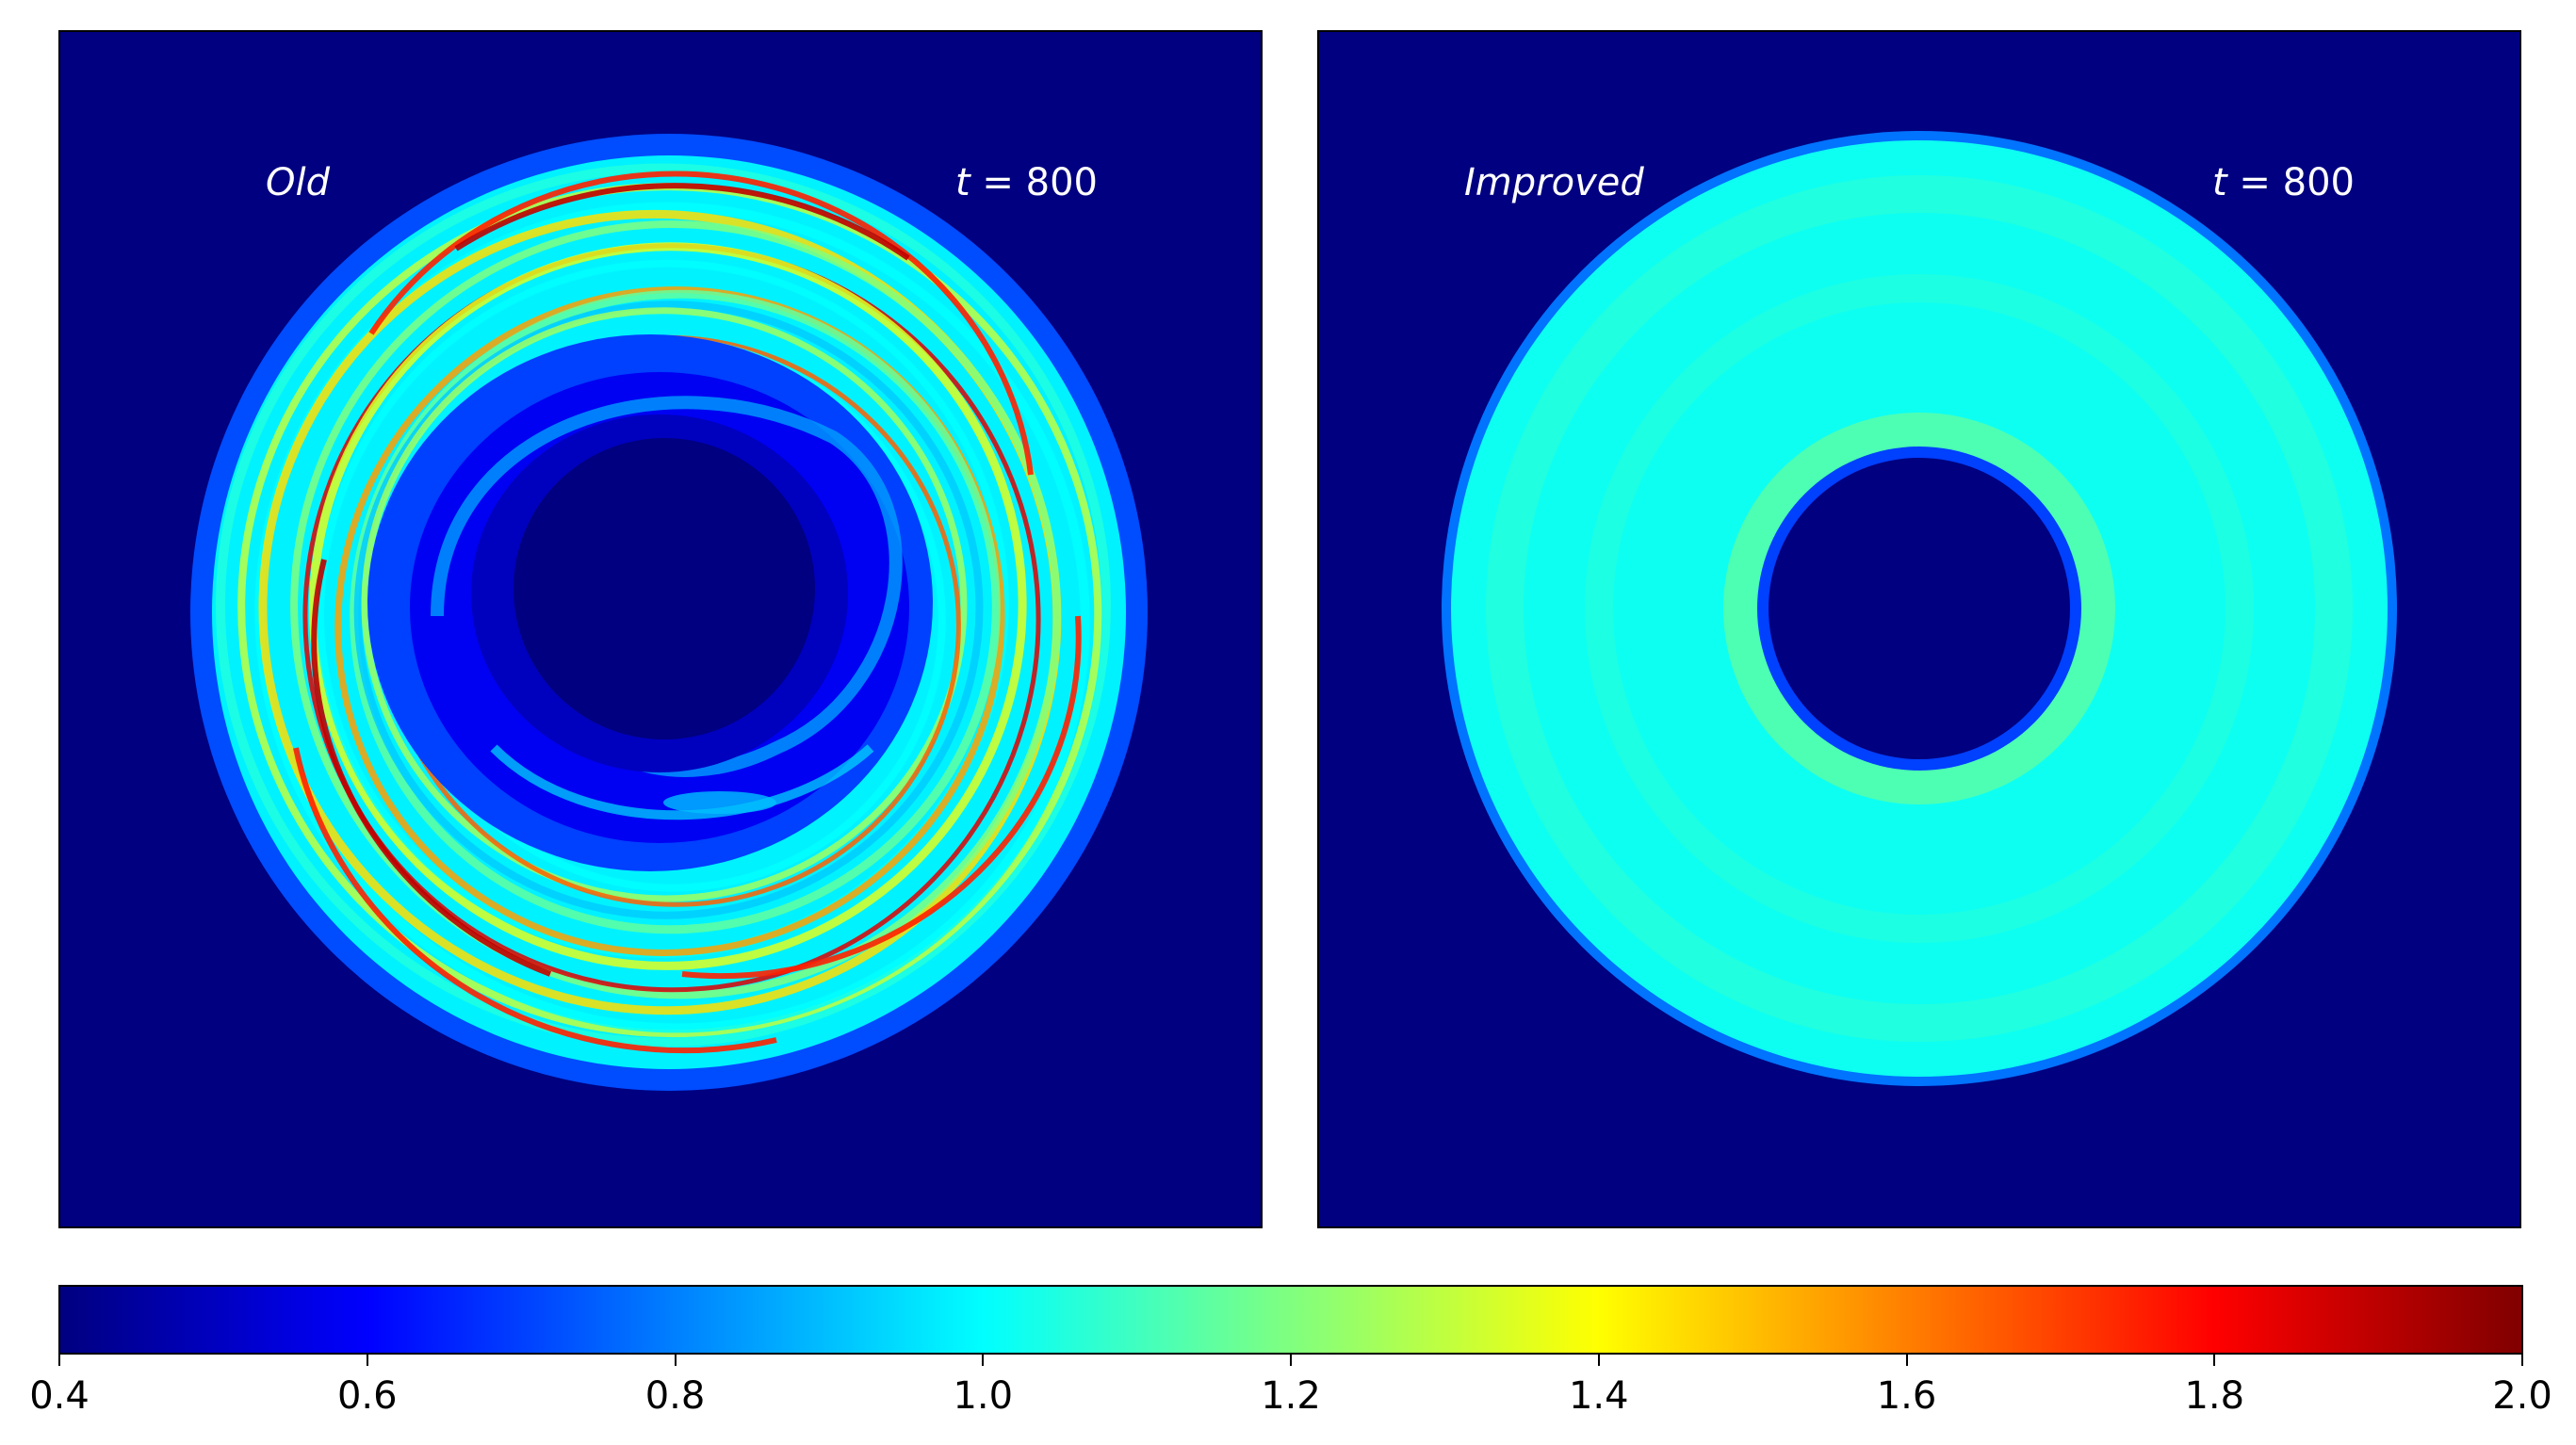 The height and width of the screenshot is (1445, 2576). What do you see at coordinates (2214, 1396) in the screenshot?
I see `colorbar-tick-label: 1.8` at bounding box center [2214, 1396].